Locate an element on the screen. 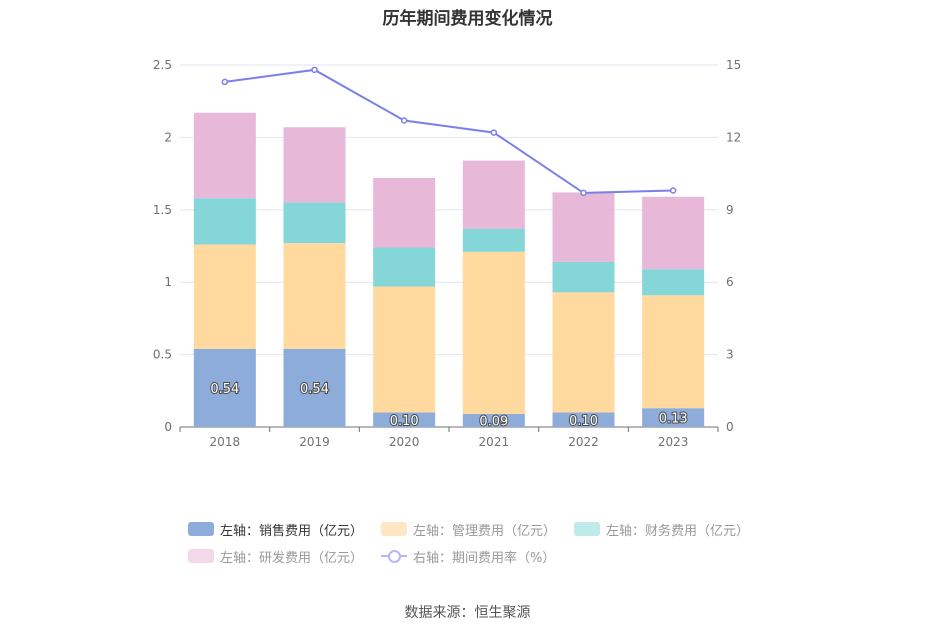 Image resolution: width=935 pixels, height=632 pixels. bar-segment-1-2022 is located at coordinates (583, 419).